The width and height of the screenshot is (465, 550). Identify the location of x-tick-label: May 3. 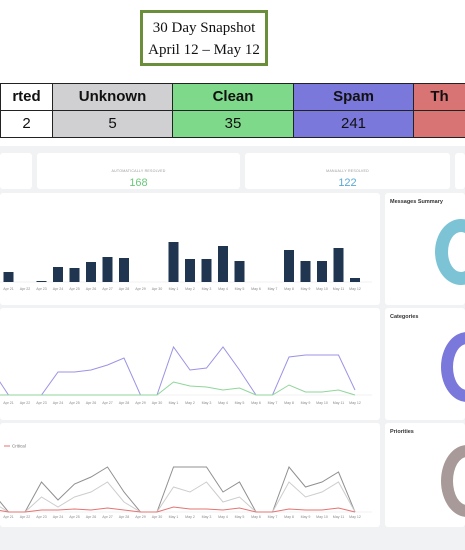
(207, 289).